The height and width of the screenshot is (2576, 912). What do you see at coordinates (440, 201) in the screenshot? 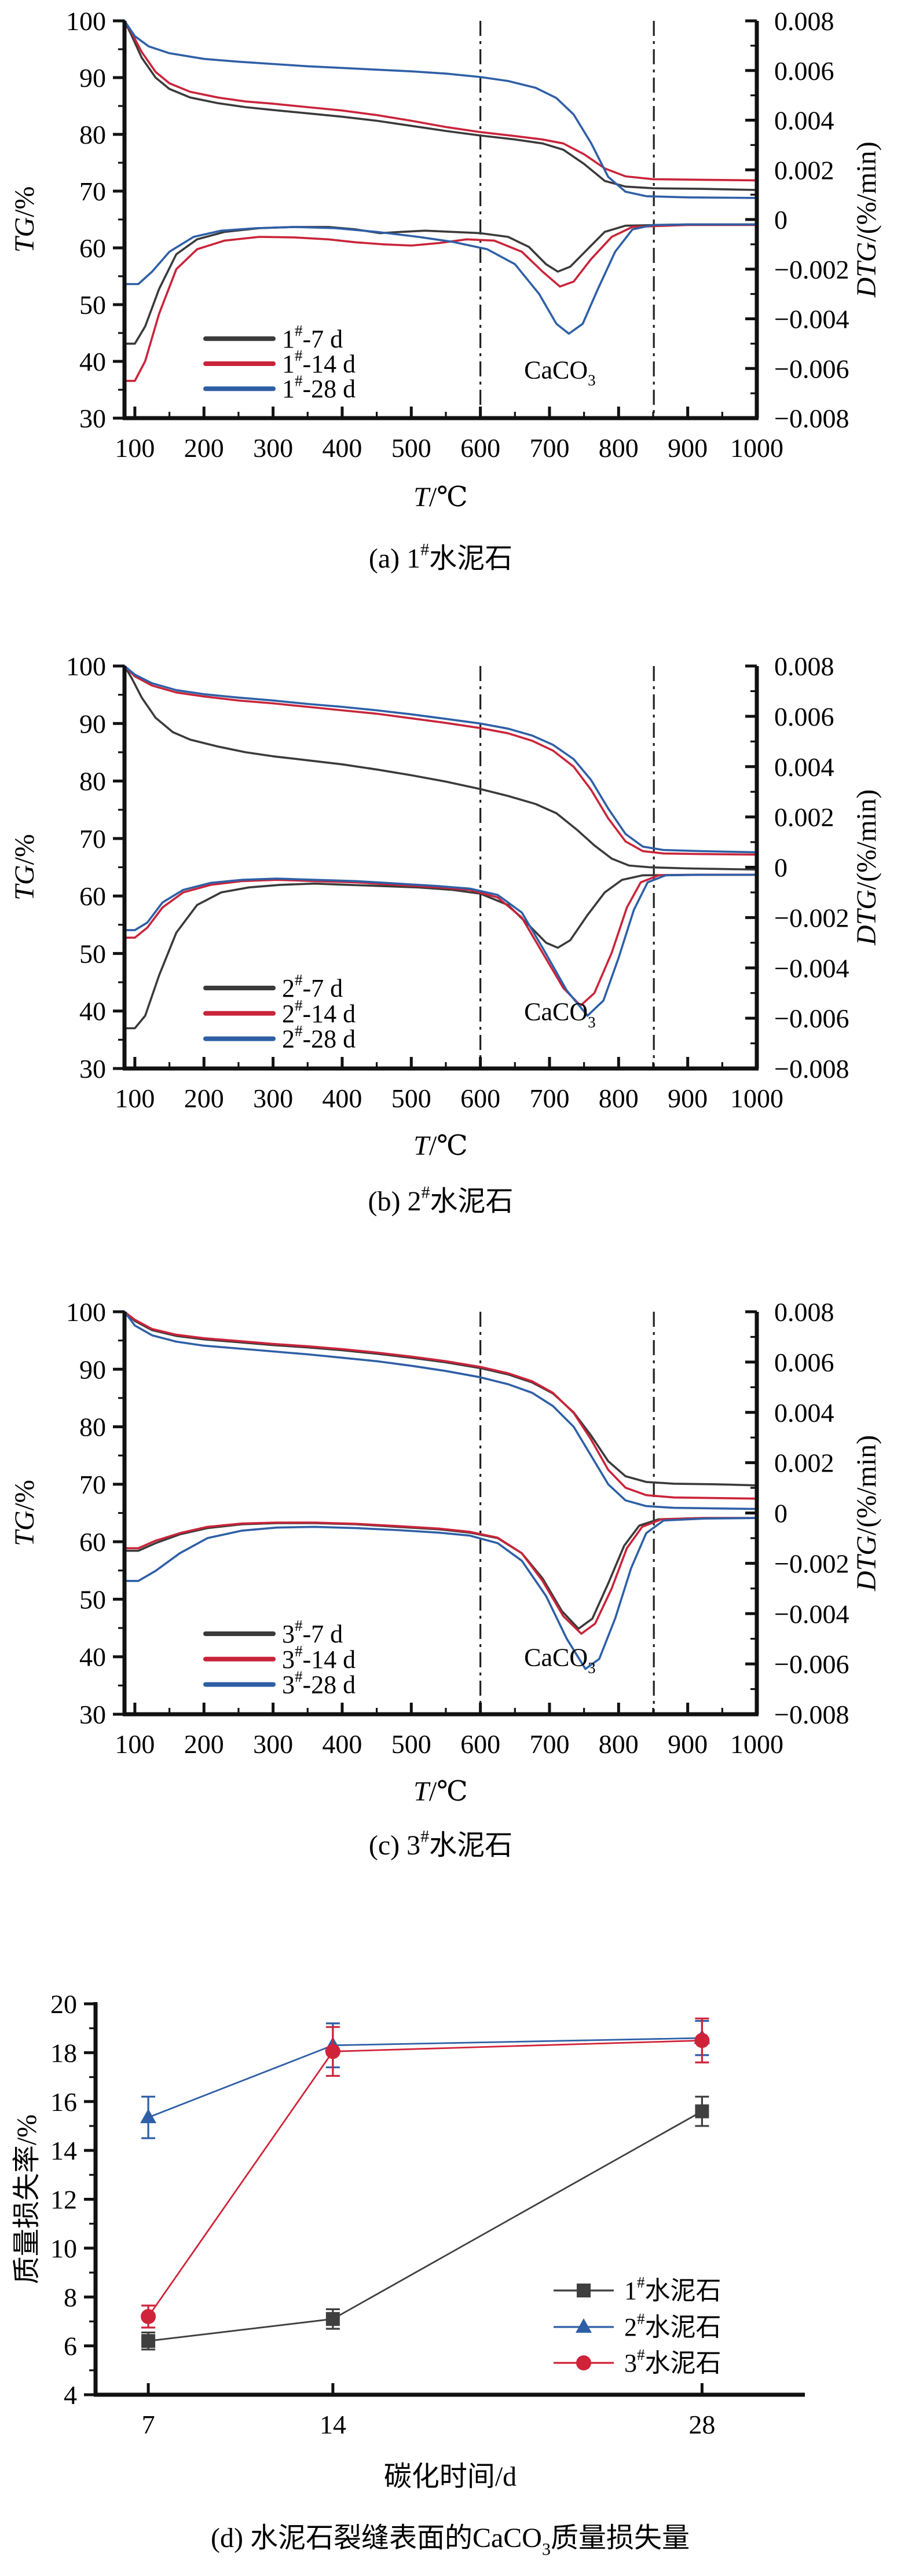
I see `curves` at bounding box center [440, 201].